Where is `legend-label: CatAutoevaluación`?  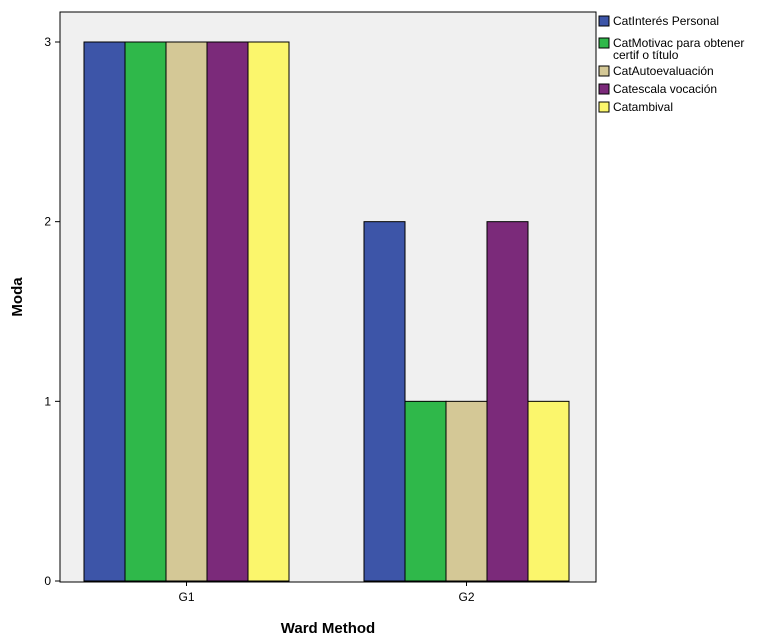
legend-label: CatAutoevaluación is located at coordinates (663, 71).